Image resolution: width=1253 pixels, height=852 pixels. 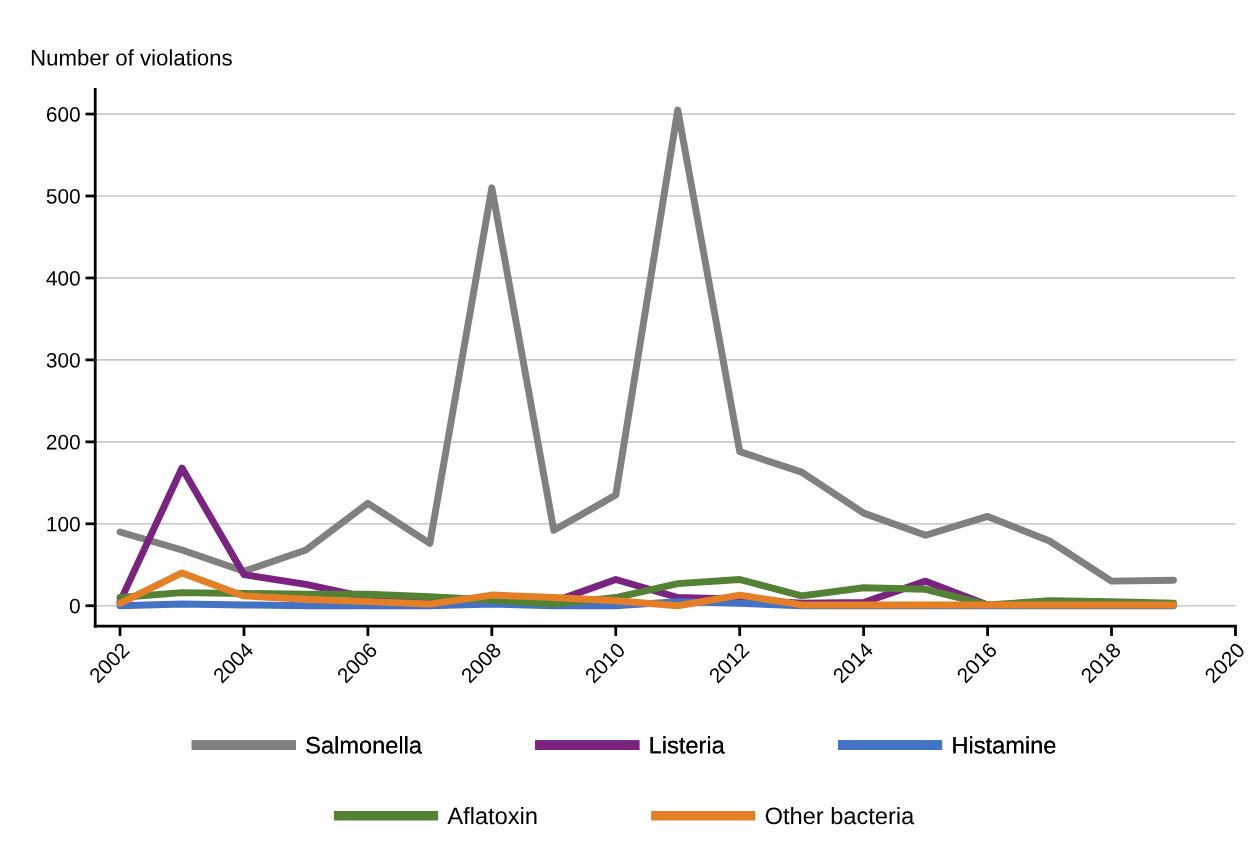 I want to click on y-tick-label: 500, so click(x=63, y=196).